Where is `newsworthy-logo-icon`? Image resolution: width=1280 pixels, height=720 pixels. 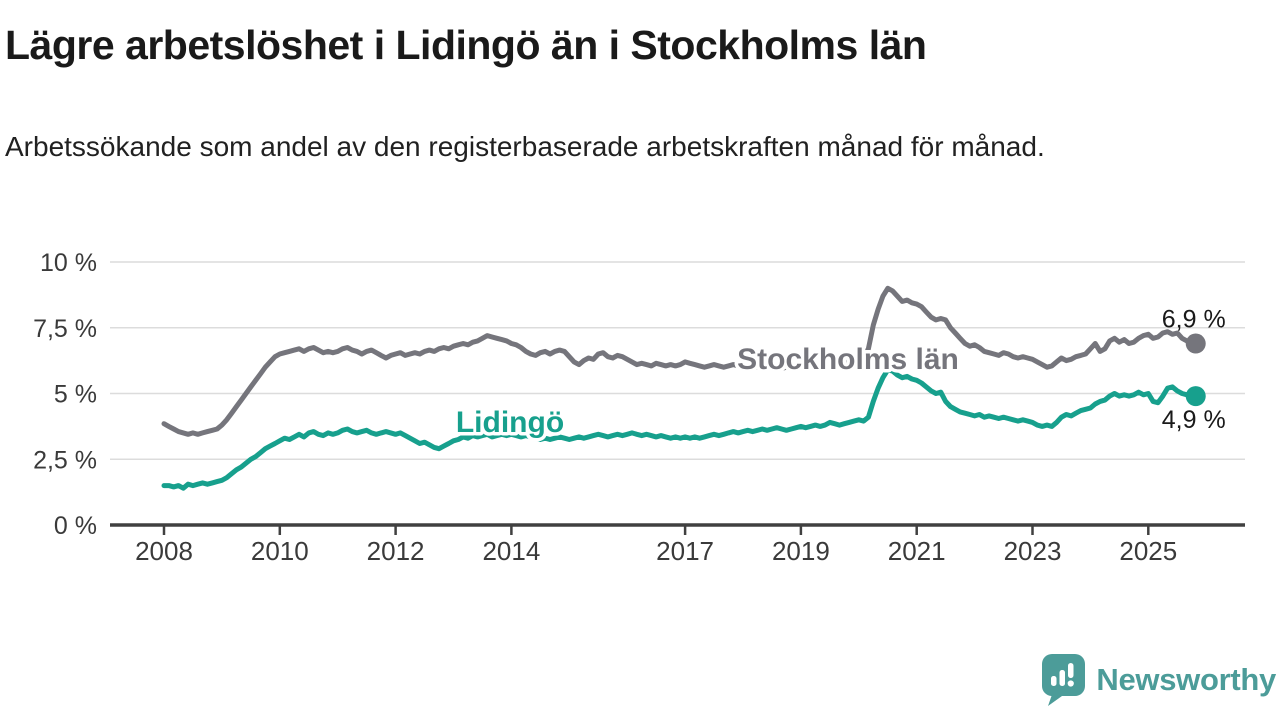 newsworthy-logo-icon is located at coordinates (1064, 680).